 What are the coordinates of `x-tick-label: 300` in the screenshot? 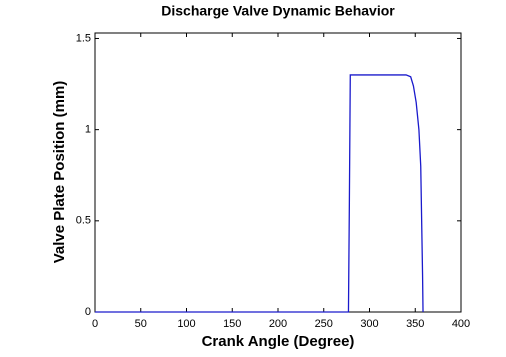 It's located at (369, 324).